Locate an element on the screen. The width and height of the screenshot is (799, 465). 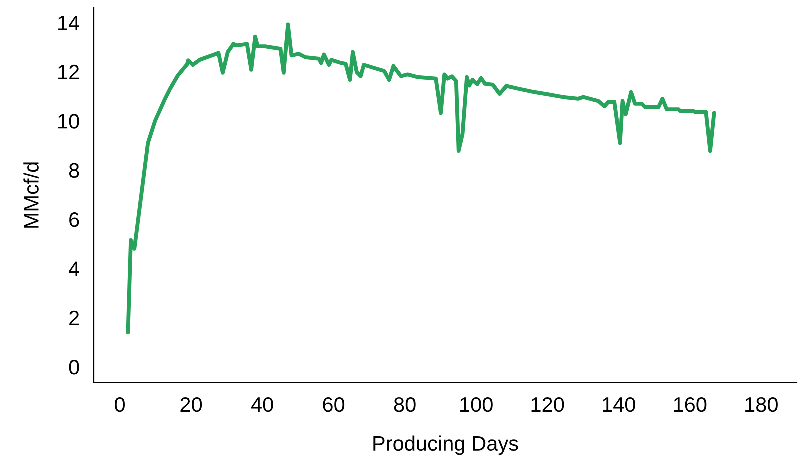
x-tick-label: 140 is located at coordinates (619, 404).